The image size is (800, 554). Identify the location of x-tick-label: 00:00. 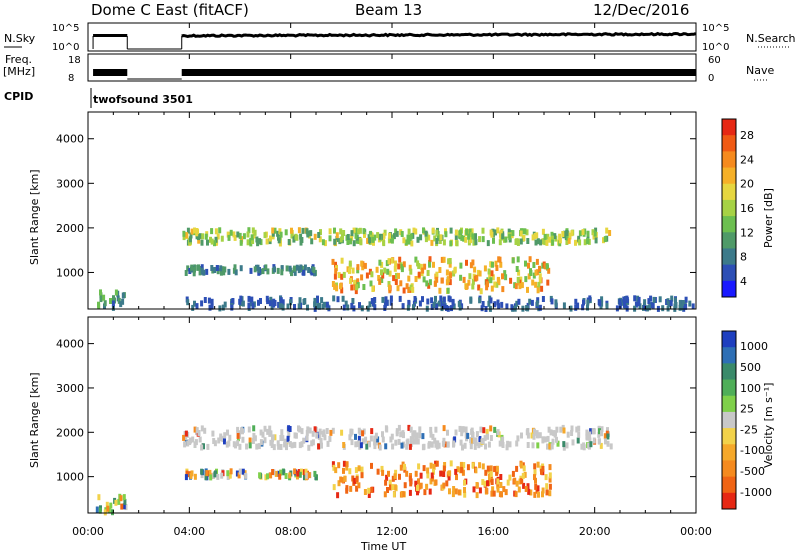
(696, 531).